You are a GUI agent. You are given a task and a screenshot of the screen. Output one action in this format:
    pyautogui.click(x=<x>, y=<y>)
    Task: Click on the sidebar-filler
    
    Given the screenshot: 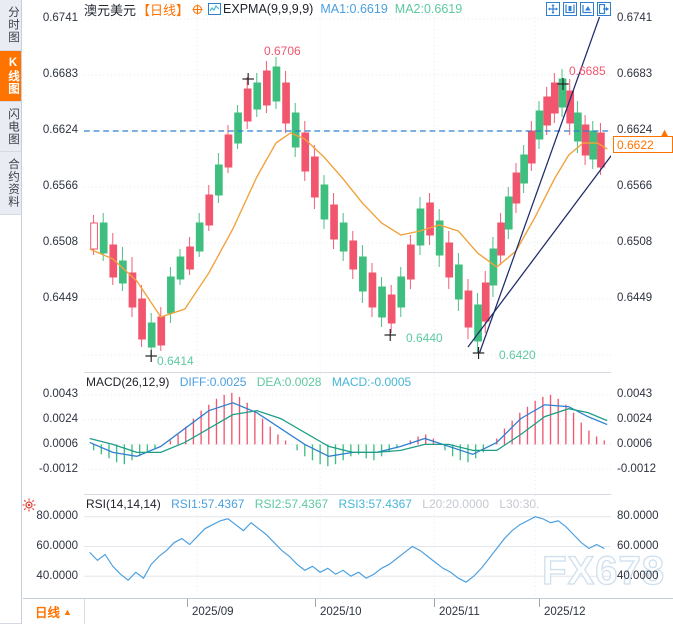 What is the action you would take?
    pyautogui.click(x=10, y=419)
    